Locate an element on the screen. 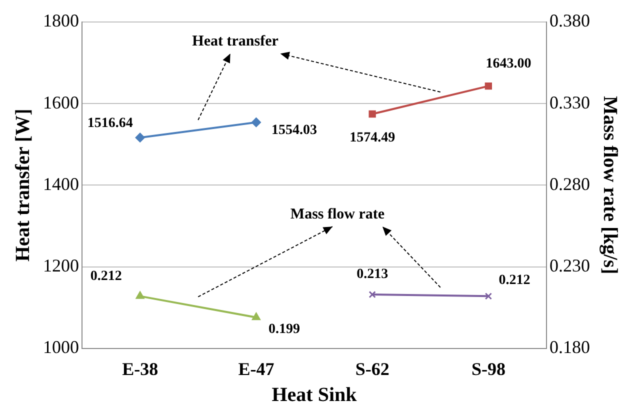  y2-axis-title: Mass flow rate [kg/s] is located at coordinates (609, 185).